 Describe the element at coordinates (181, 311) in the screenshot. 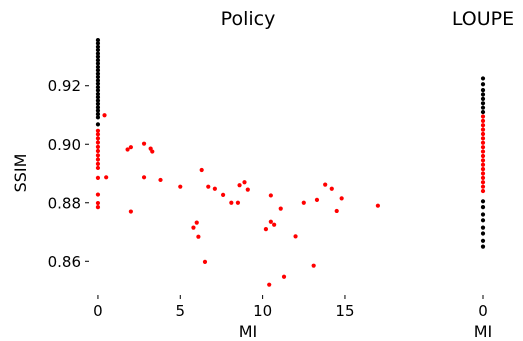

I see `policy-x-tick-label: 5` at that location.